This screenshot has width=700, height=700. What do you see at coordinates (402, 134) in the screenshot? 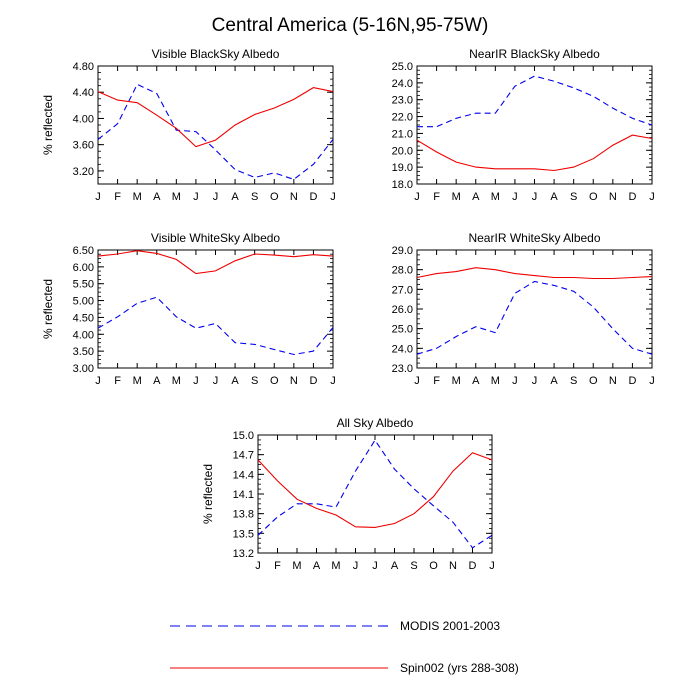
I see `y-tick-label: 21.0` at bounding box center [402, 134].